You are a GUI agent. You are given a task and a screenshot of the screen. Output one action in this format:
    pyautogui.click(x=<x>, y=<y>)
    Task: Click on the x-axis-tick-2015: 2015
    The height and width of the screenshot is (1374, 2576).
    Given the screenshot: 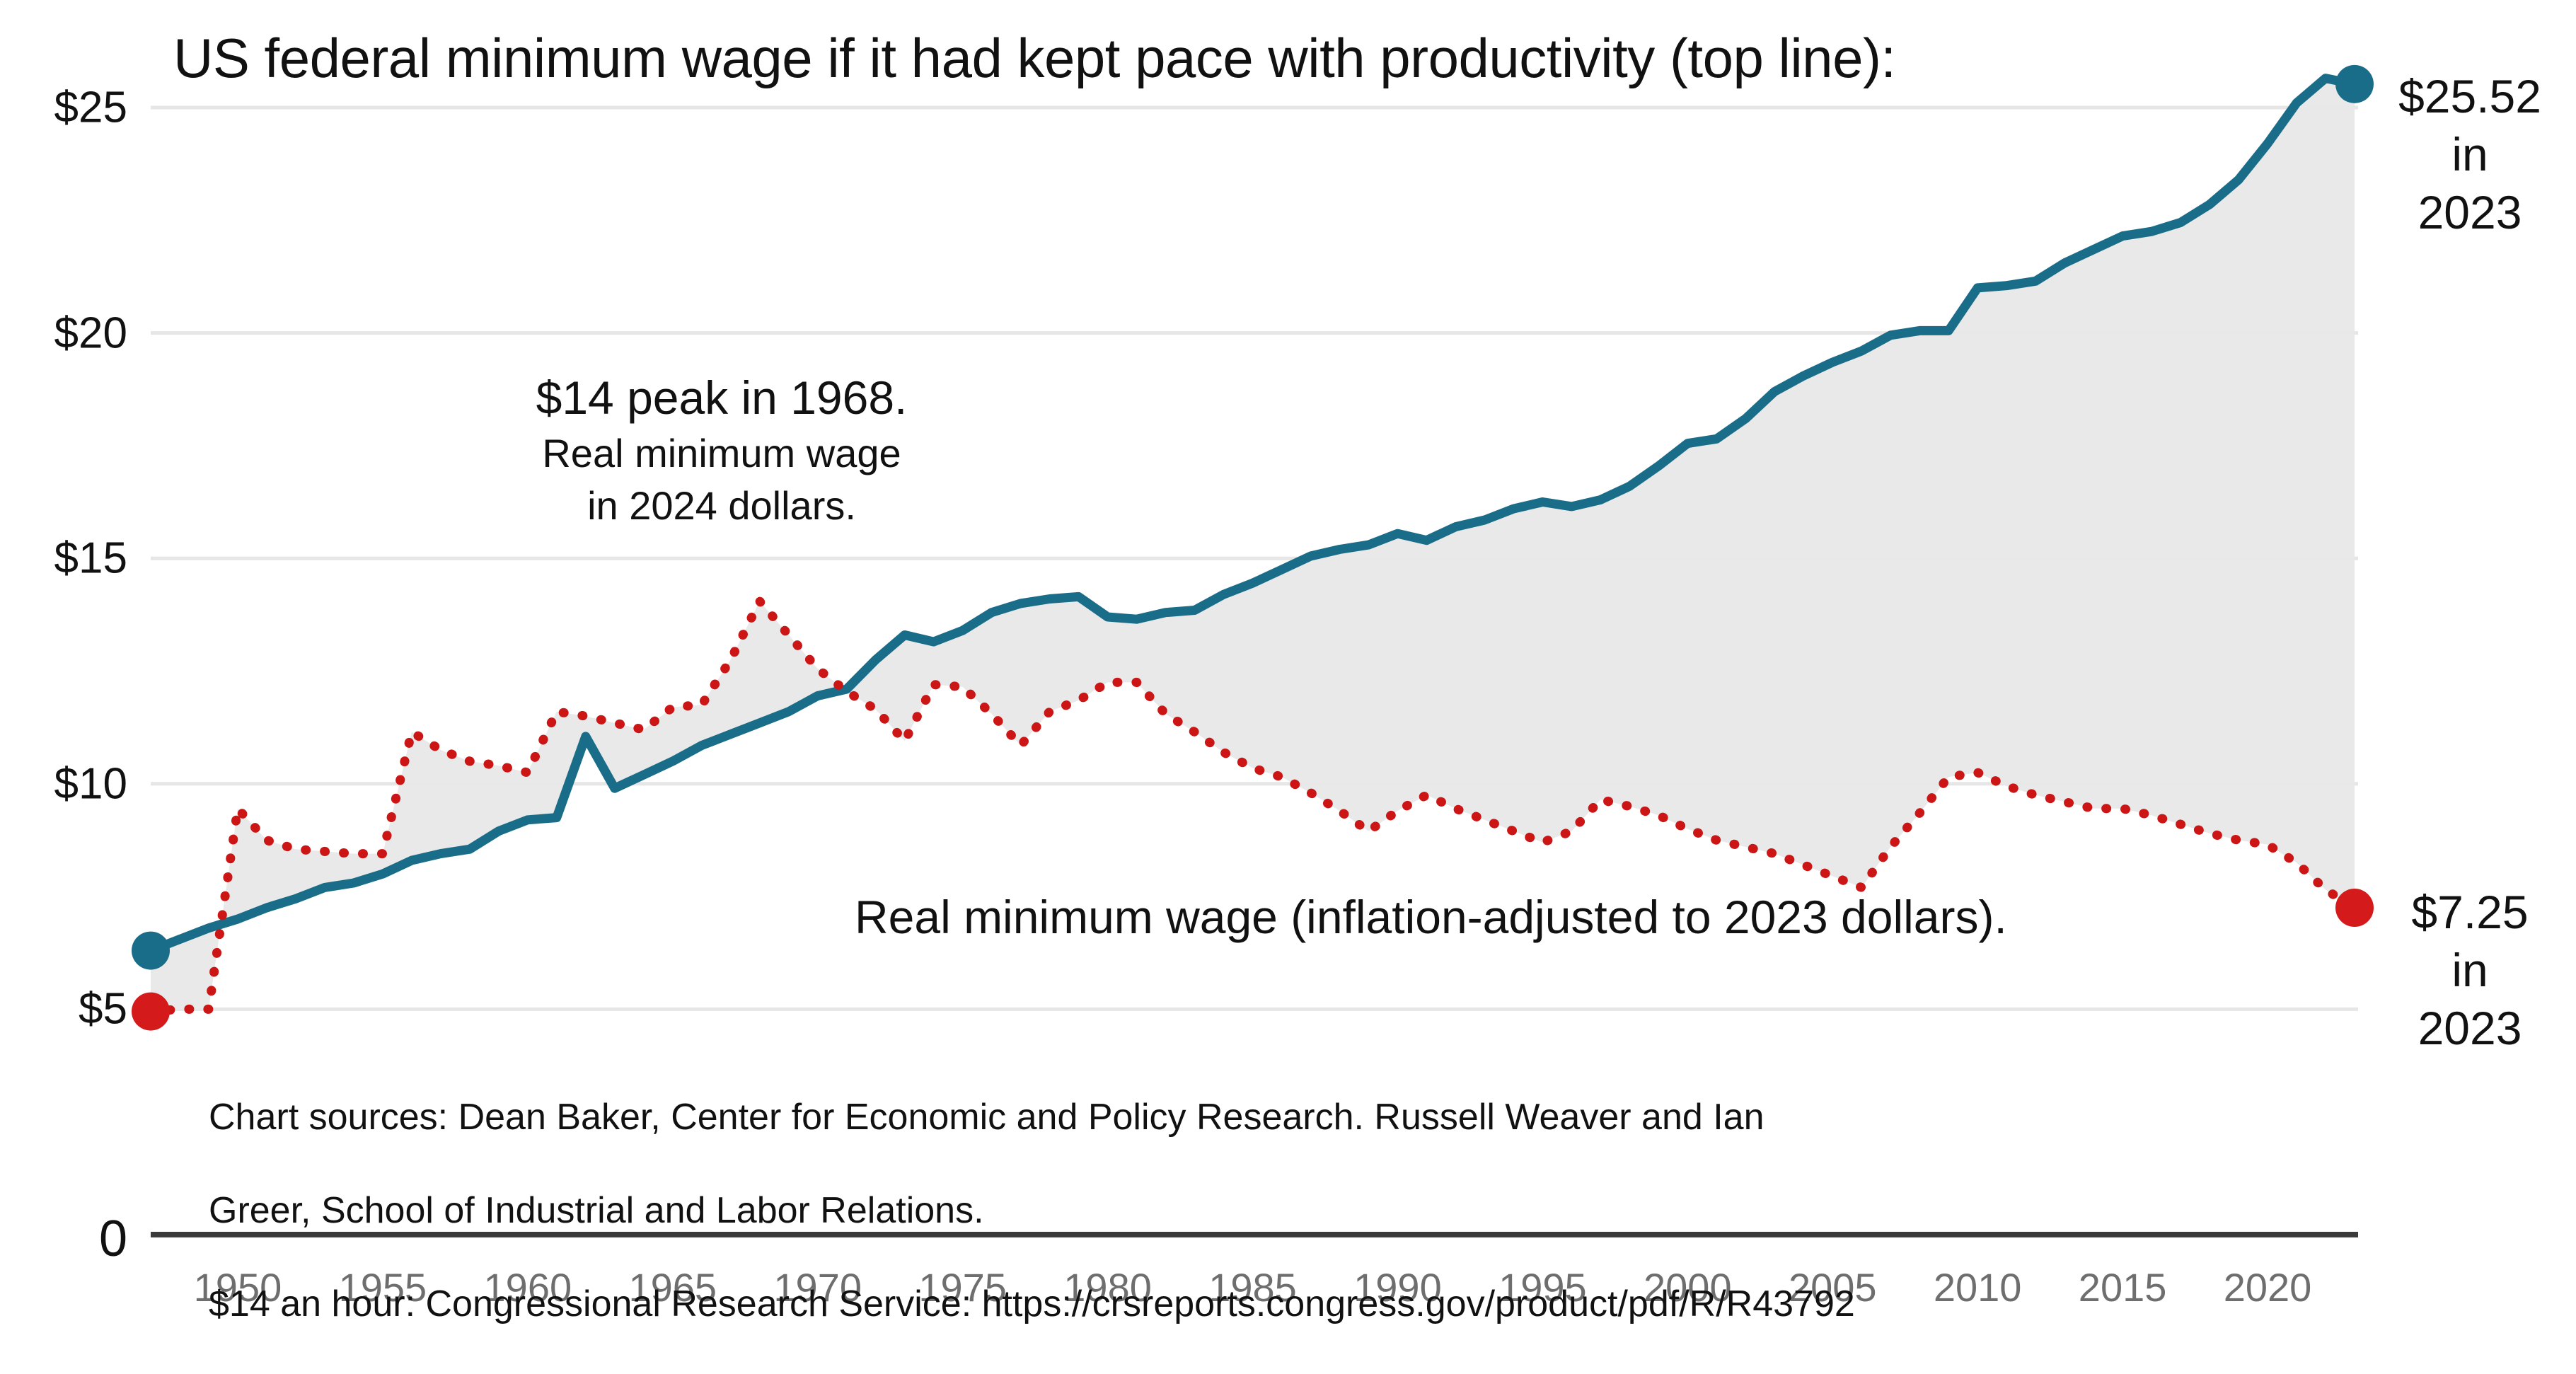 What is the action you would take?
    pyautogui.click(x=2122, y=1287)
    